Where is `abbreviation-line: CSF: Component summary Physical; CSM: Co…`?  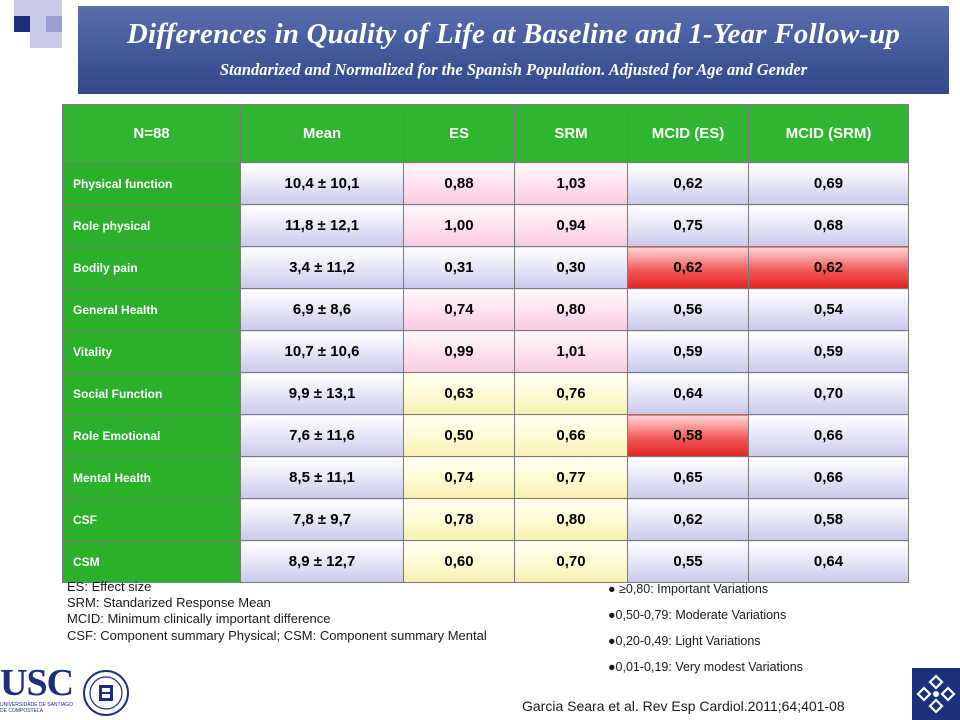
abbreviation-line: CSF: Component summary Physical; CSM: Co… is located at coordinates (277, 635).